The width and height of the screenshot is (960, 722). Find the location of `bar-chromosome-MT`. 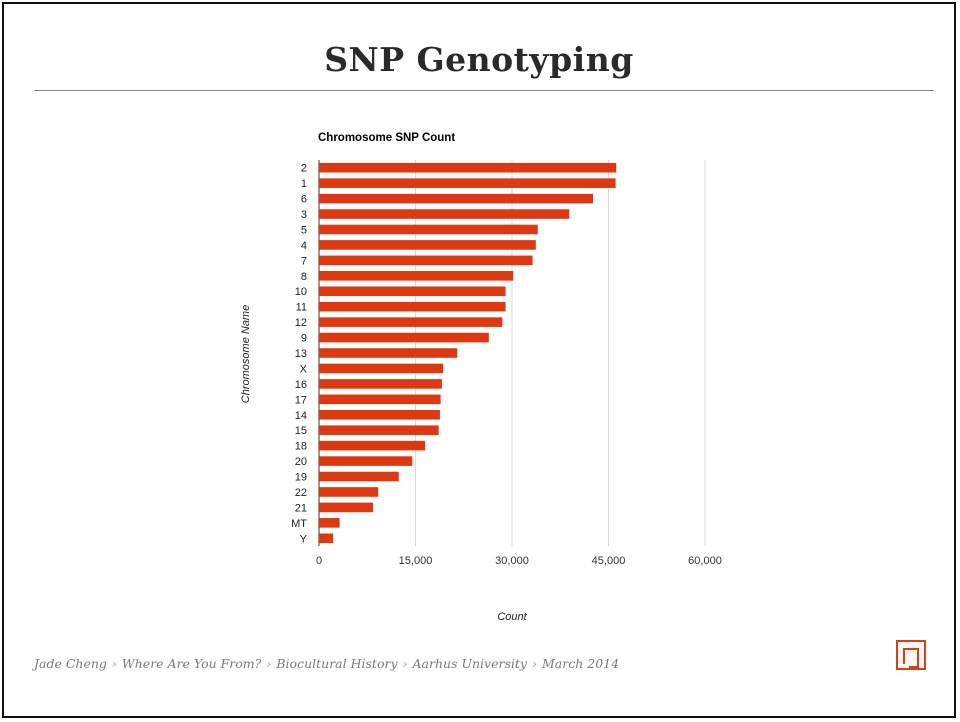

bar-chromosome-MT is located at coordinates (329, 523).